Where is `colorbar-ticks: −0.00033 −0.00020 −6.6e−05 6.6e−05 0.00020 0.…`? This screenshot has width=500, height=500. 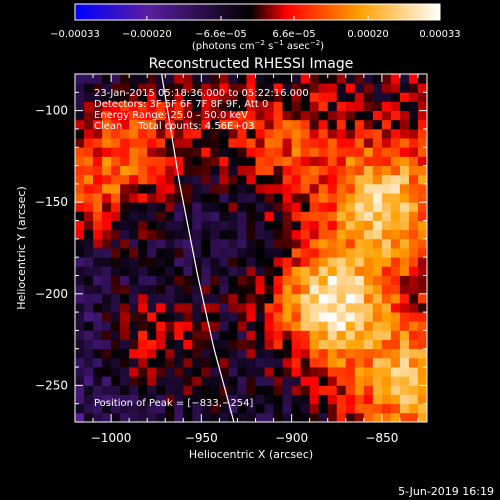 colorbar-ticks: −0.00033 −0.00020 −6.6e−05 6.6e−05 0.00020 0.… is located at coordinates (255, 28).